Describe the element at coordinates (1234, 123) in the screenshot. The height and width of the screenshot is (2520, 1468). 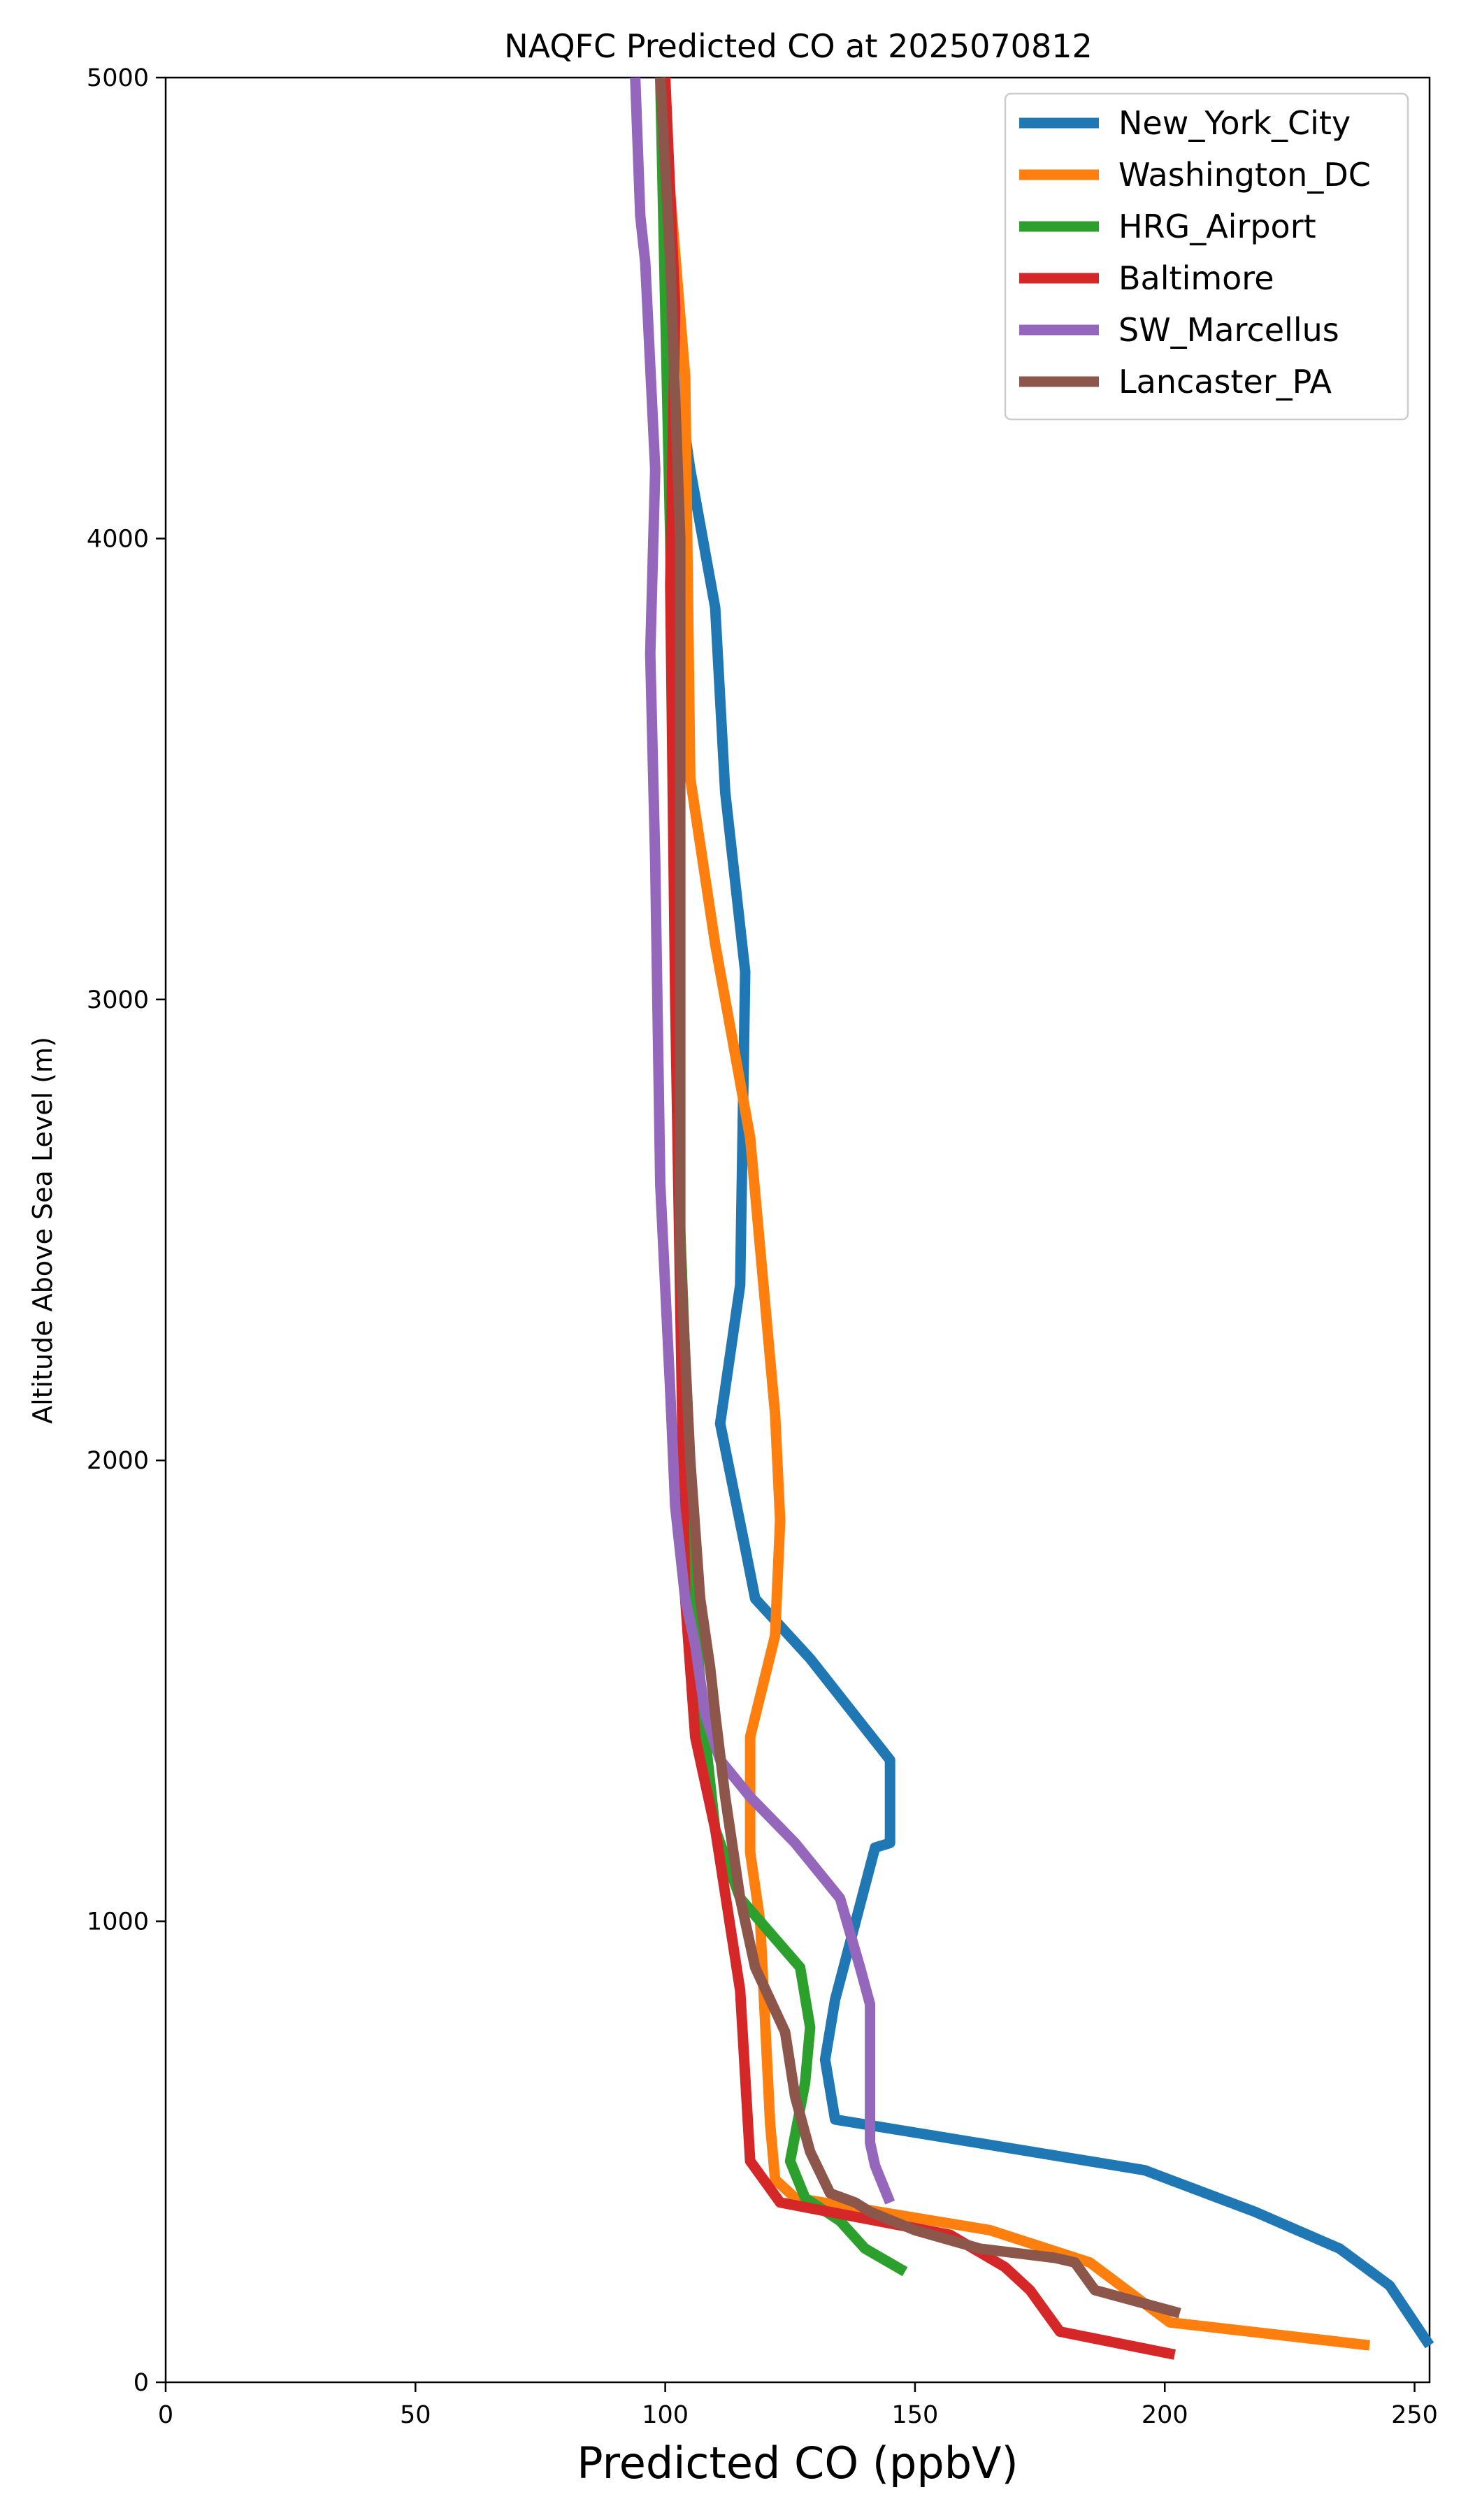
I see `legend-label: New_York_City` at that location.